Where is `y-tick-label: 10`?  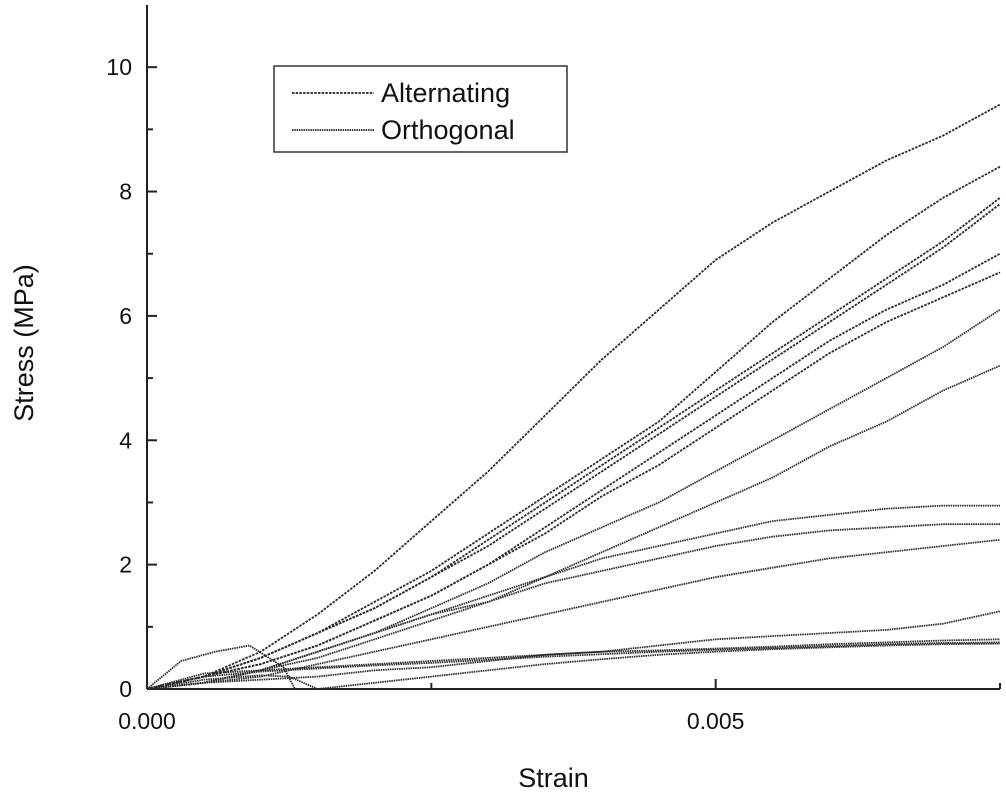 y-tick-label: 10 is located at coordinates (119, 67).